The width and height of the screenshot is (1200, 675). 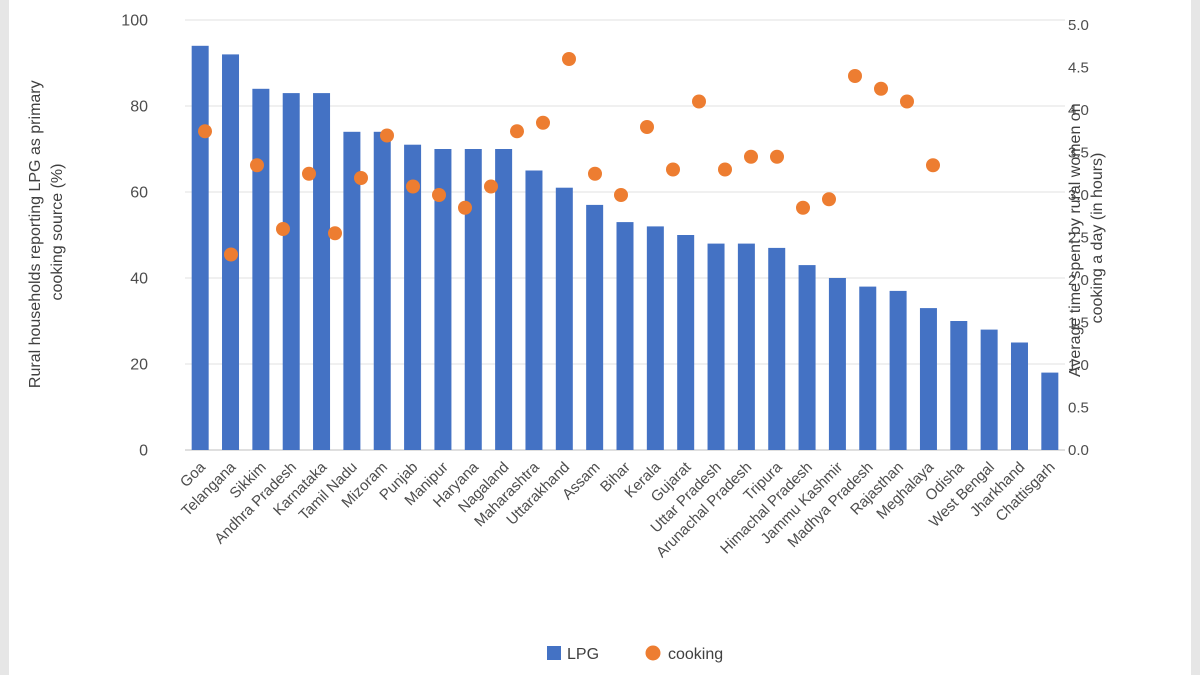 What do you see at coordinates (134, 21) in the screenshot?
I see `left-tick-label: 100` at bounding box center [134, 21].